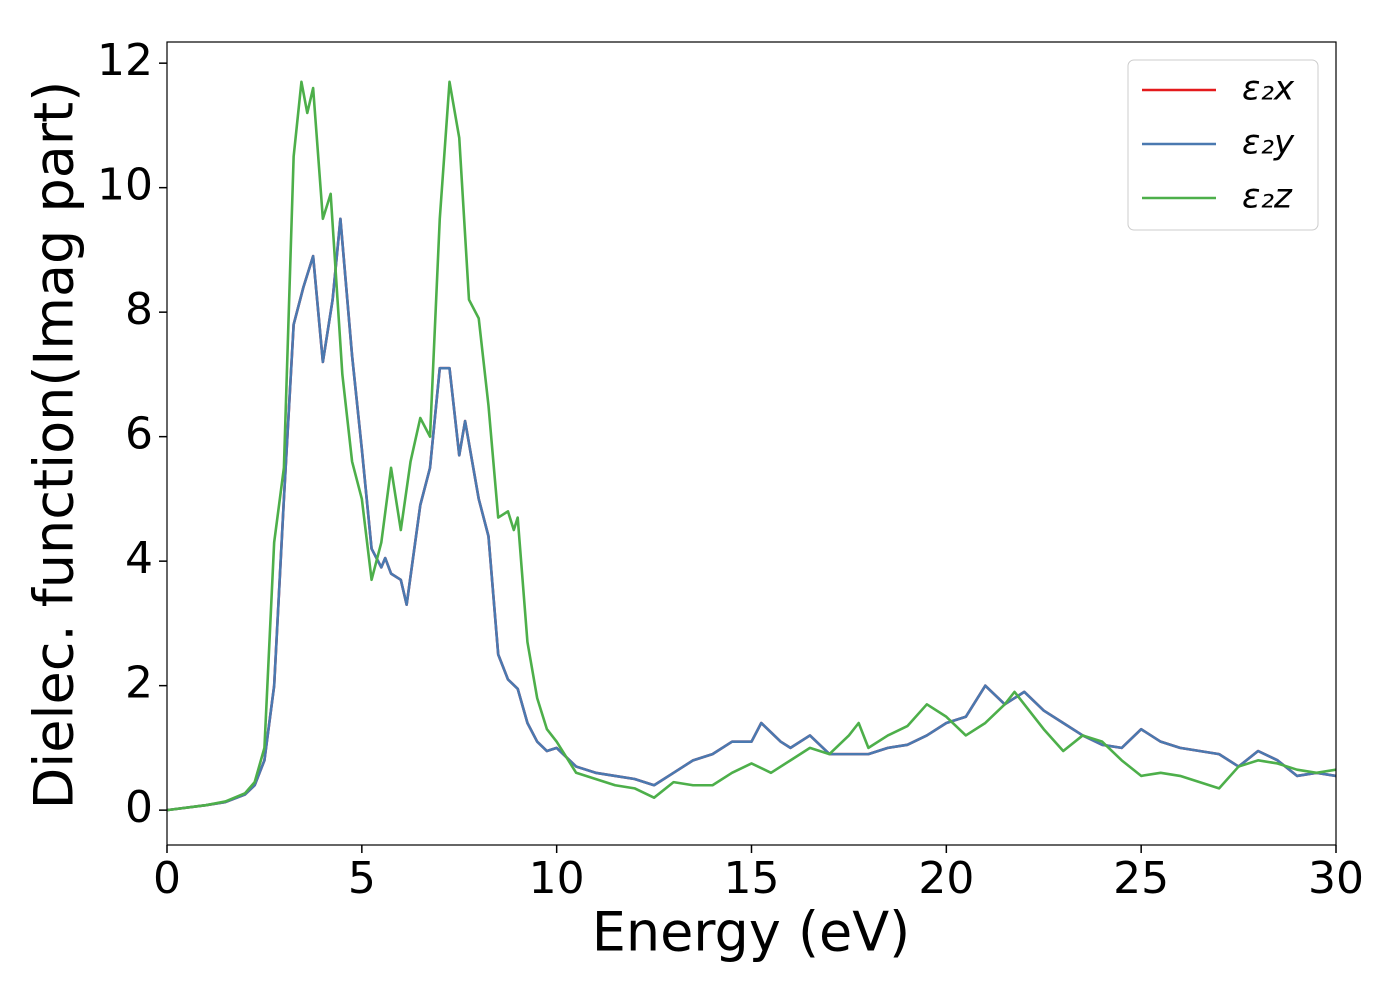 The height and width of the screenshot is (1000, 1400). Describe the element at coordinates (1336, 878) in the screenshot. I see `x-tick-label: 30` at that location.